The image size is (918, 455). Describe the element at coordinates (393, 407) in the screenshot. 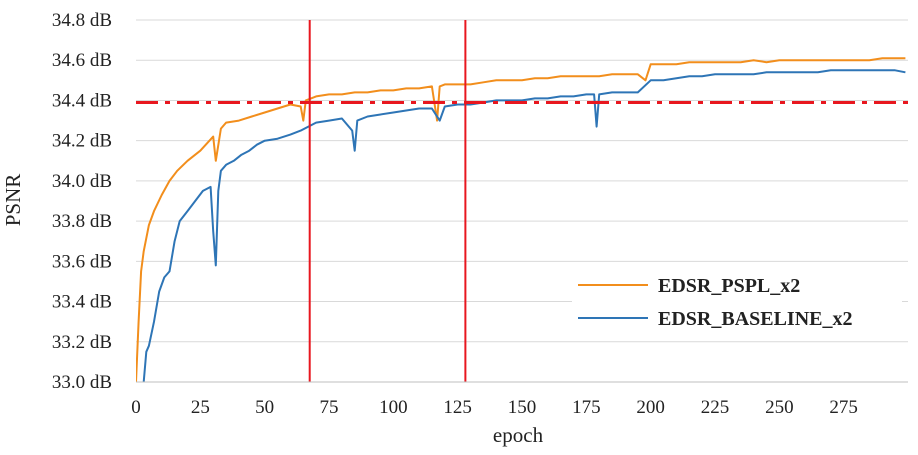

I see `x-tick-label: 100` at that location.